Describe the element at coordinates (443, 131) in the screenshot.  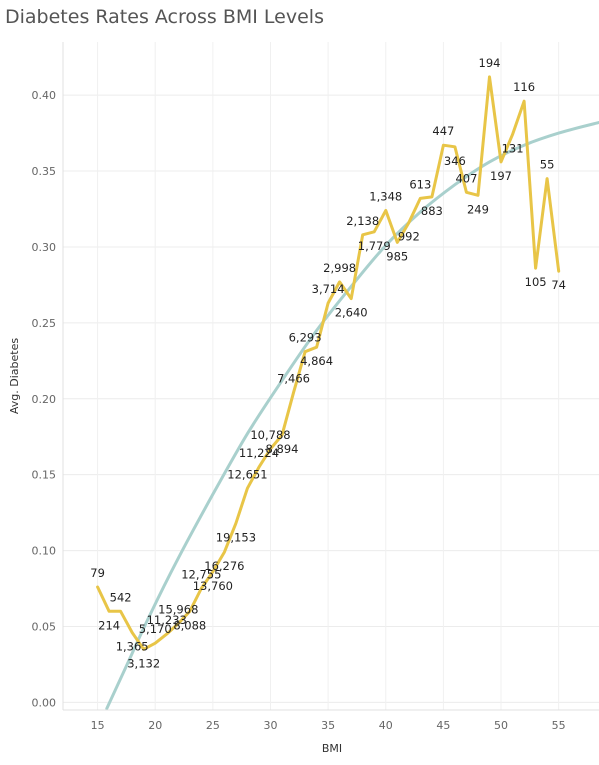
I see `data-label: 447` at that location.